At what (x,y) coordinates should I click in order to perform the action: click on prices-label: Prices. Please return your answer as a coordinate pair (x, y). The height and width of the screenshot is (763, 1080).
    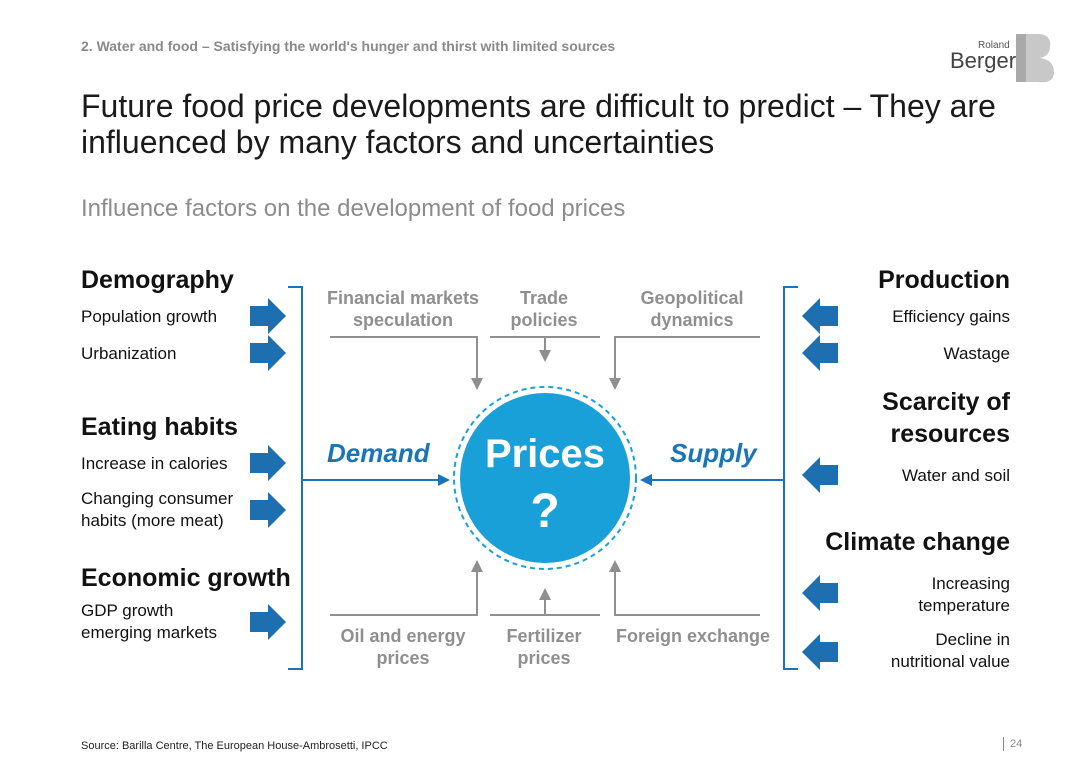
    Looking at the image, I should click on (545, 454).